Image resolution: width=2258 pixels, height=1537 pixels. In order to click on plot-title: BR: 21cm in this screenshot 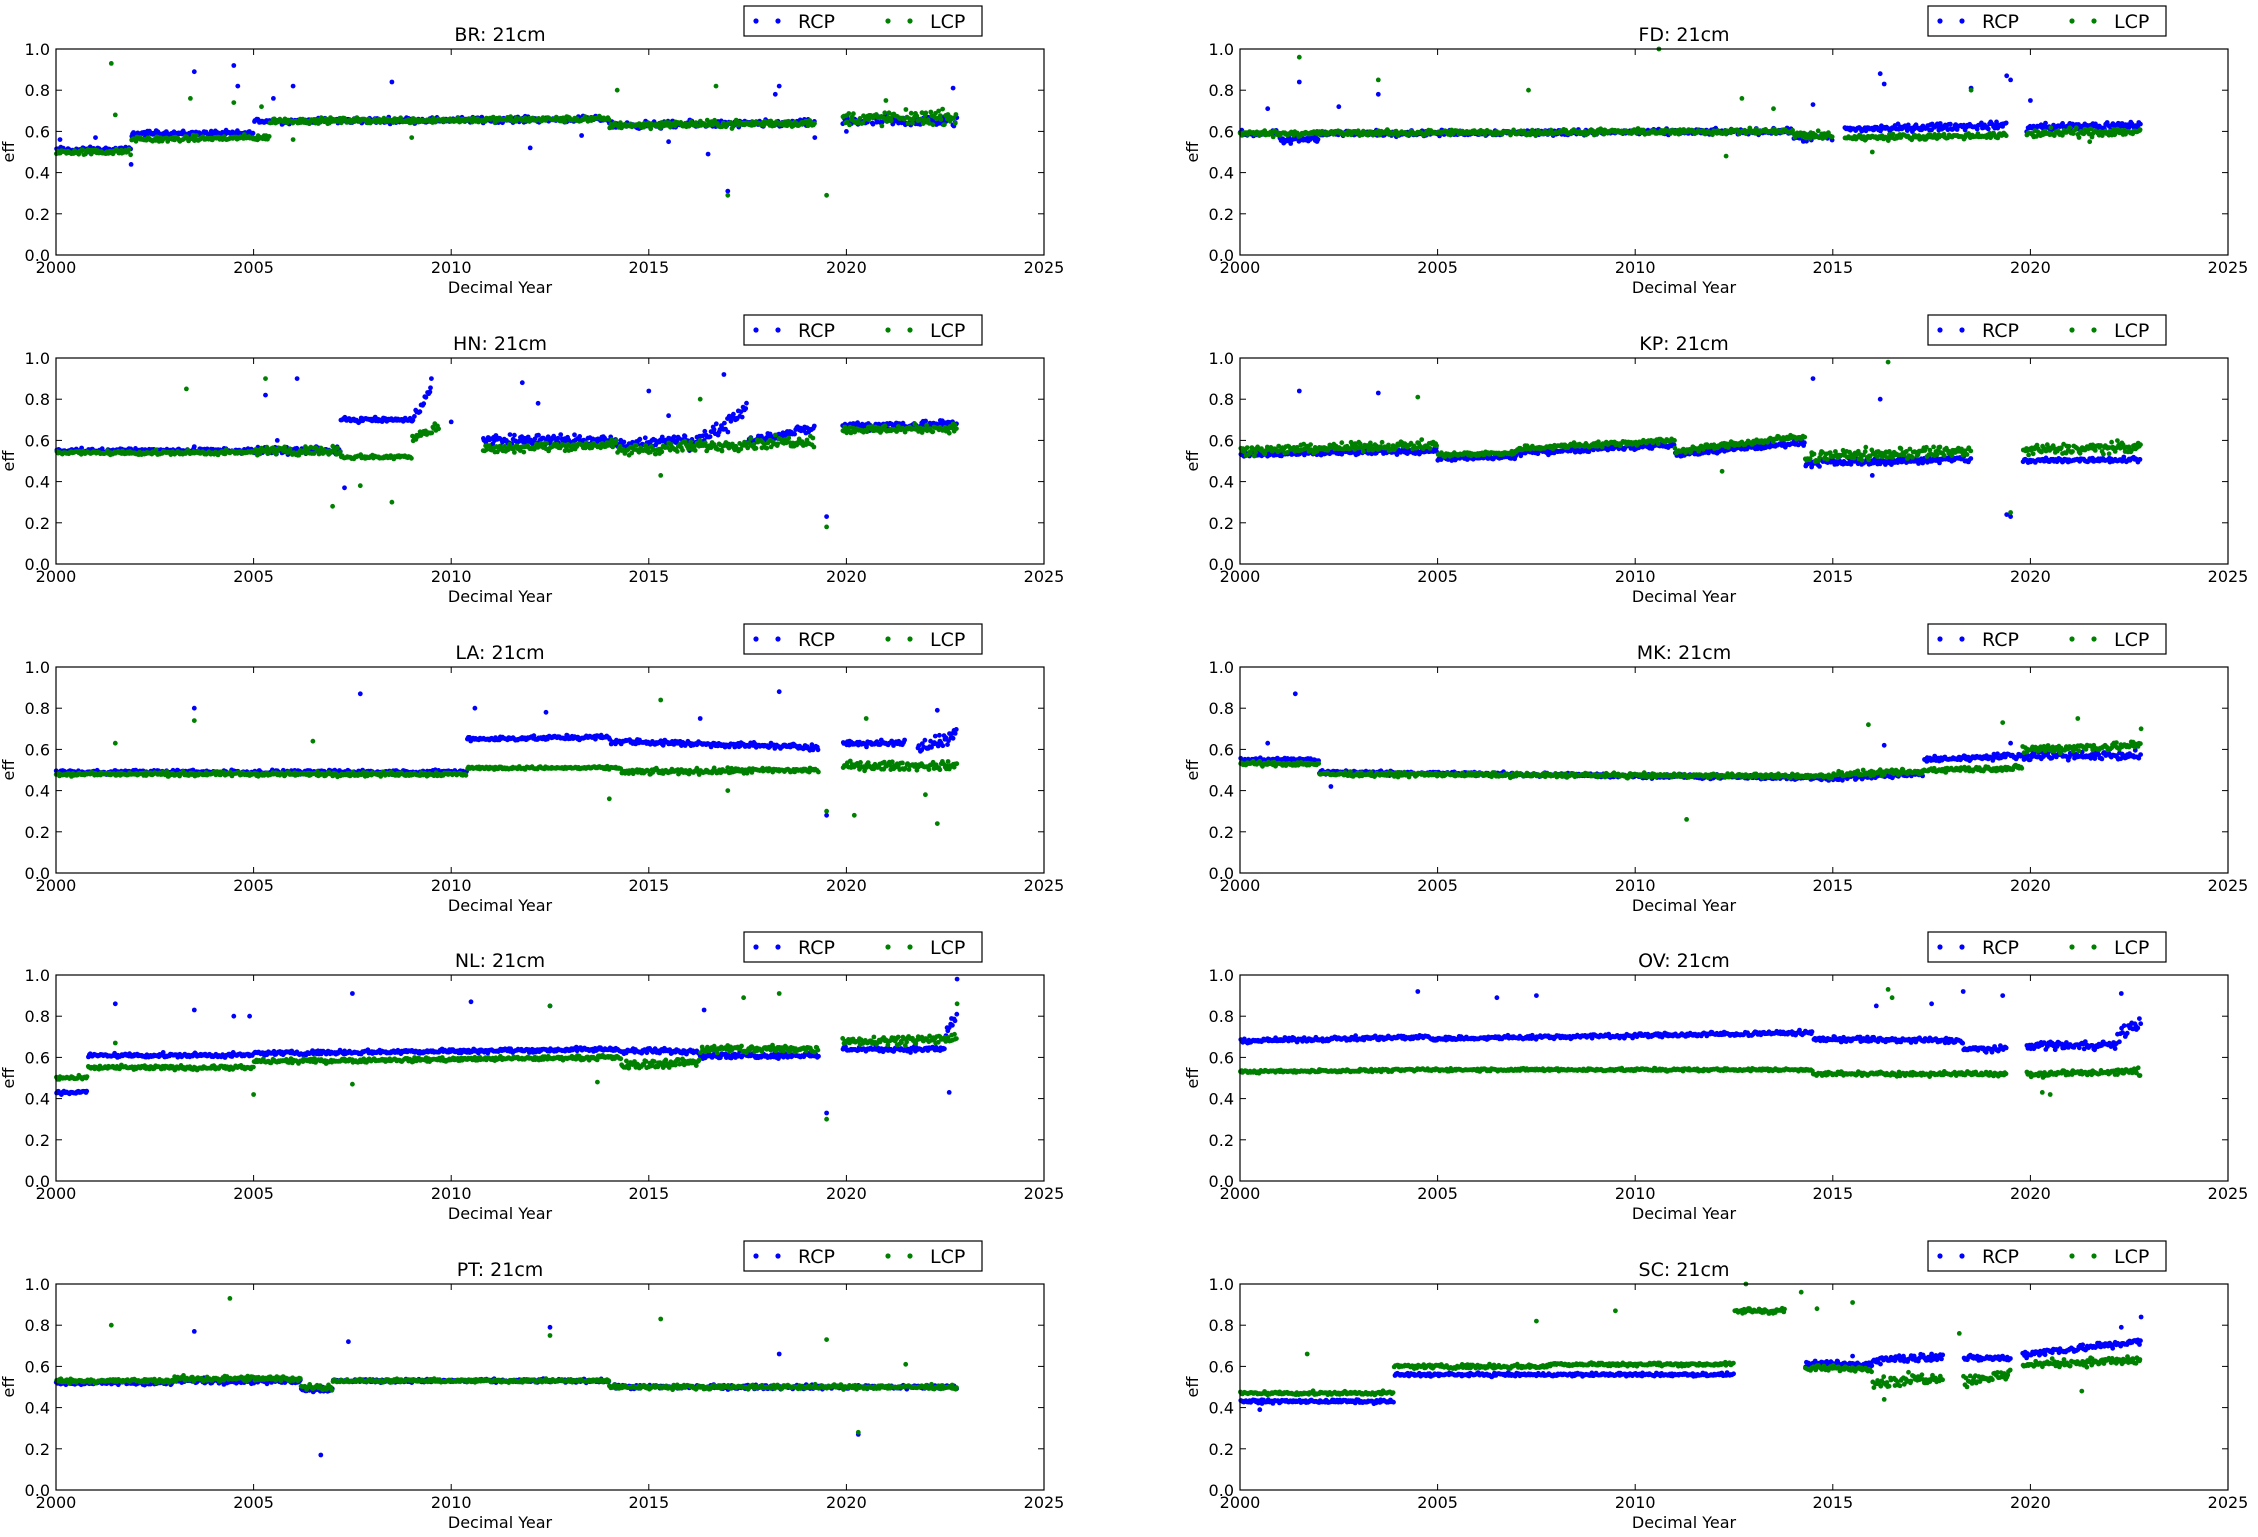, I will do `click(499, 35)`.